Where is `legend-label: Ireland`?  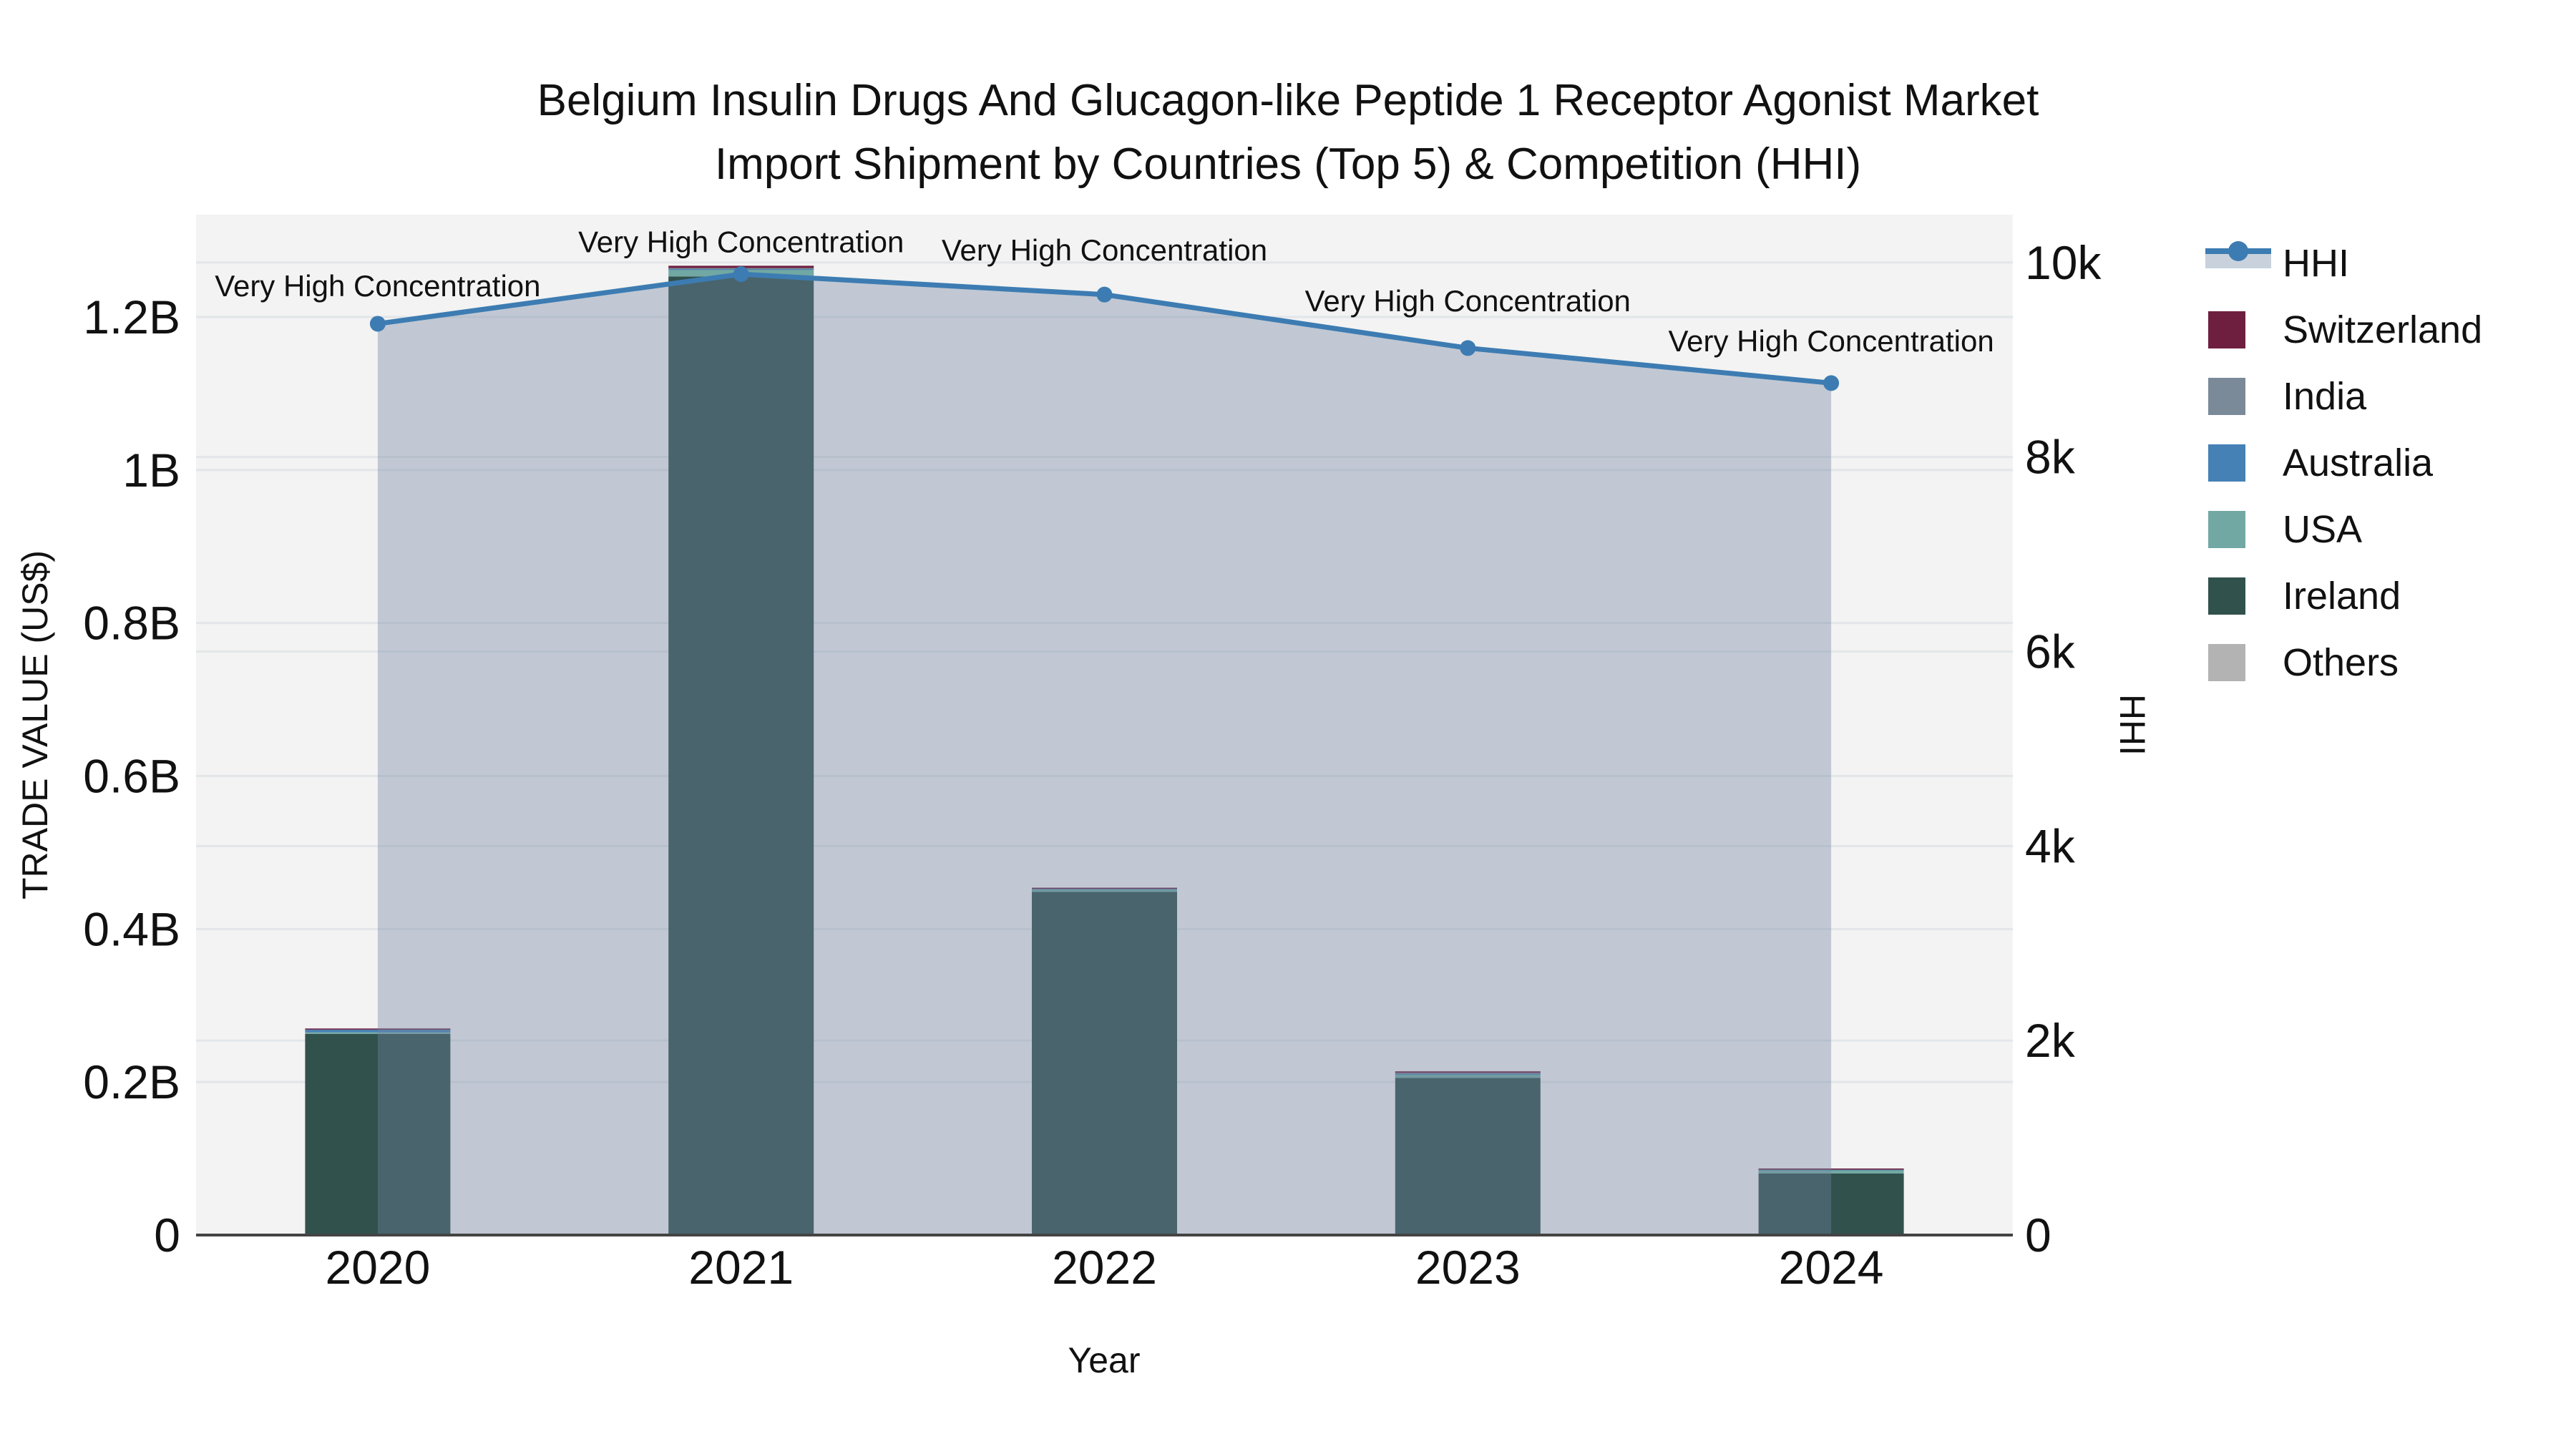
legend-label: Ireland is located at coordinates (2342, 596).